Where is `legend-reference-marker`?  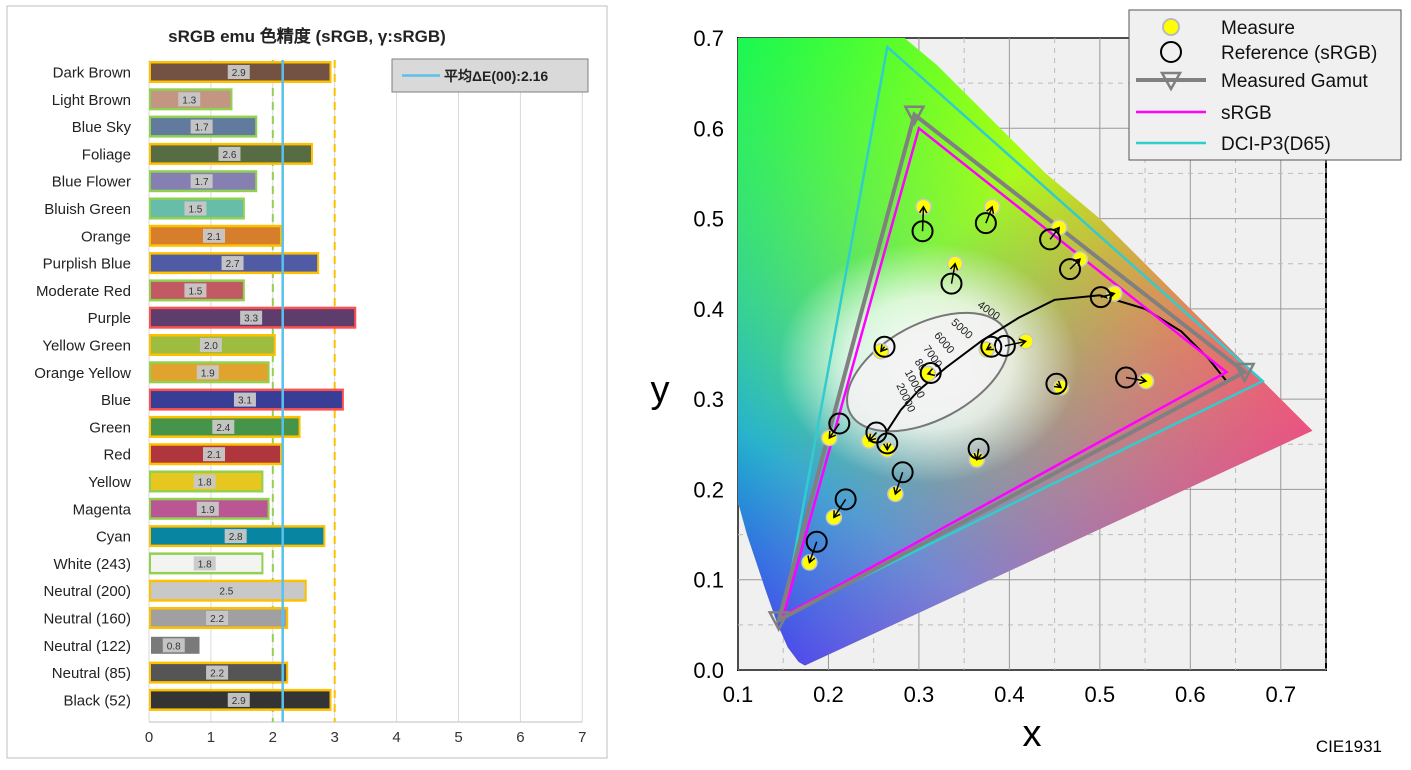
legend-reference-marker is located at coordinates (1171, 52).